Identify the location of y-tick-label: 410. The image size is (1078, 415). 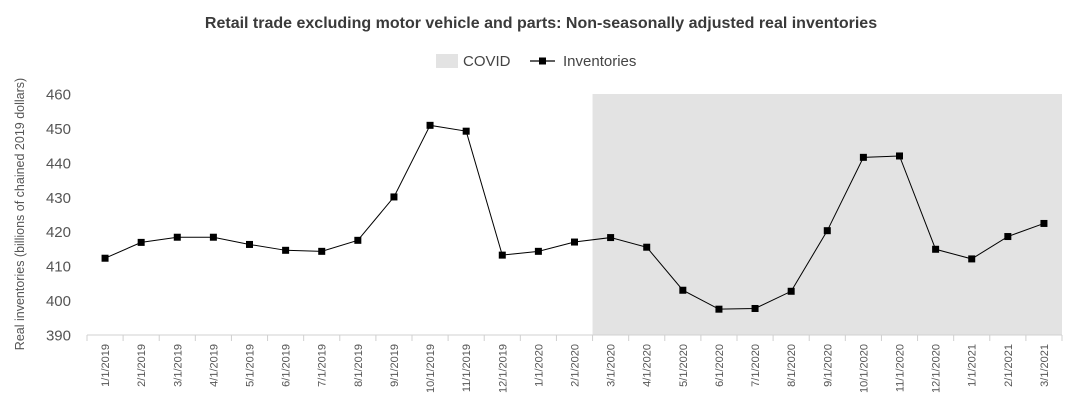
(58, 267).